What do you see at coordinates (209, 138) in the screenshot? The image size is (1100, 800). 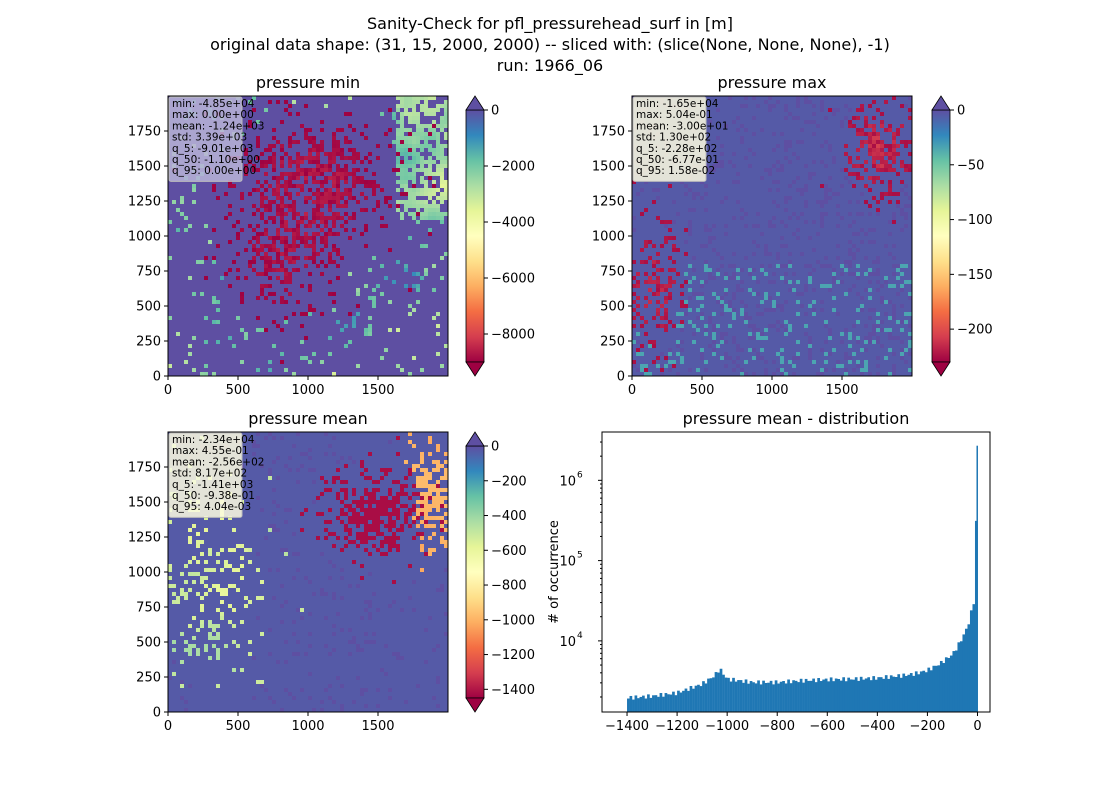 I see `stats-line: std: 3.39e+03` at bounding box center [209, 138].